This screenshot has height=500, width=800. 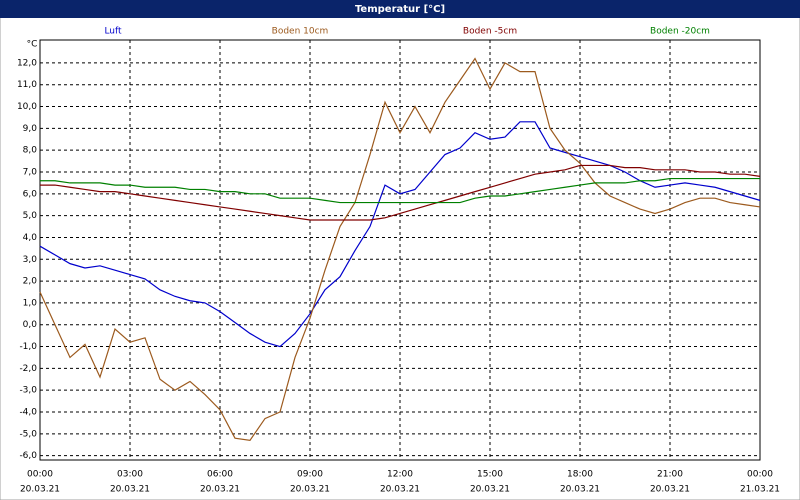 What do you see at coordinates (27, 63) in the screenshot?
I see `y-tick-label: 12,0` at bounding box center [27, 63].